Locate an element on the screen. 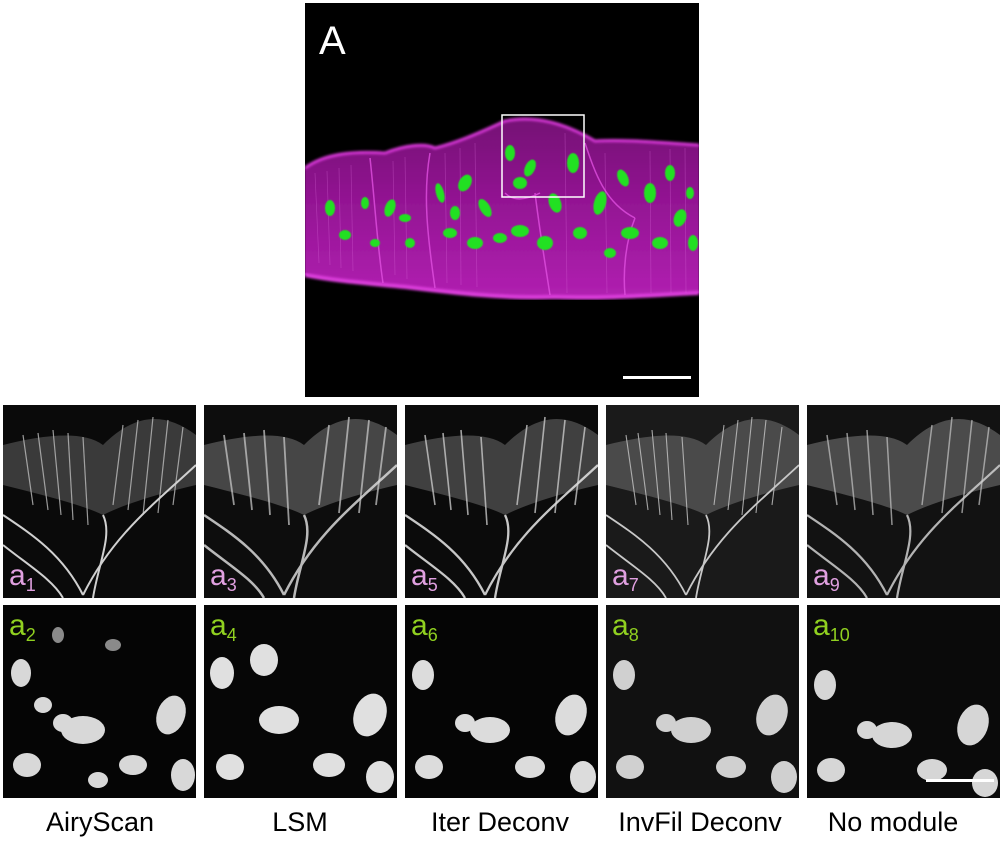 This screenshot has width=1004, height=842. tile-membrane-no-module: a9 is located at coordinates (903, 501).